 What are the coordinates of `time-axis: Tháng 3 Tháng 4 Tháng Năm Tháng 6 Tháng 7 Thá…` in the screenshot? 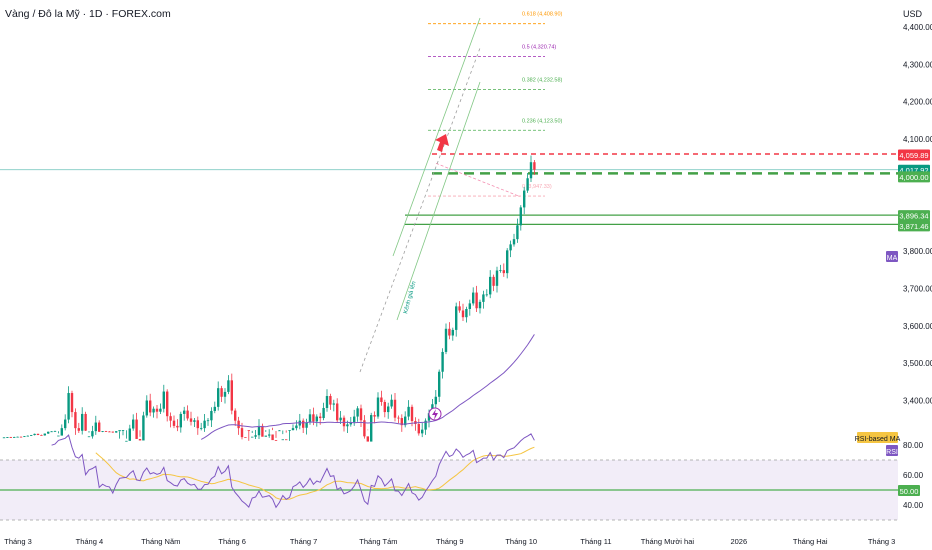 It's located at (468, 541).